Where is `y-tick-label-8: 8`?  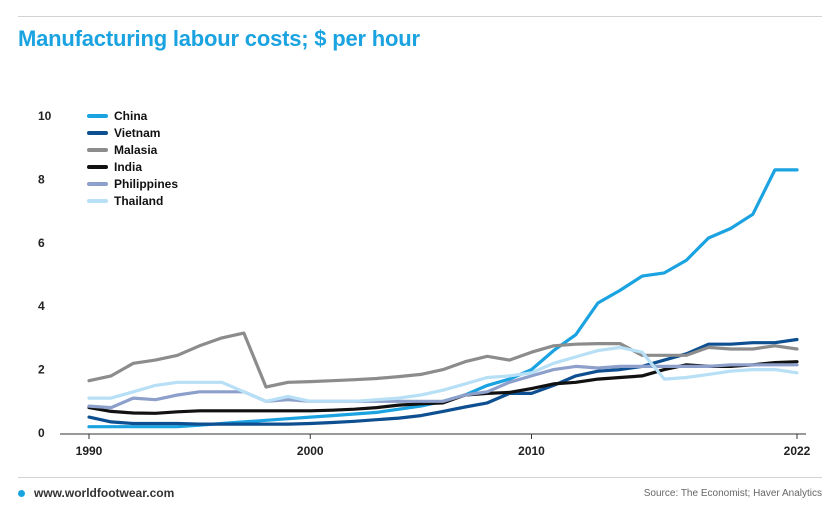
y-tick-label-8: 8 is located at coordinates (41, 179).